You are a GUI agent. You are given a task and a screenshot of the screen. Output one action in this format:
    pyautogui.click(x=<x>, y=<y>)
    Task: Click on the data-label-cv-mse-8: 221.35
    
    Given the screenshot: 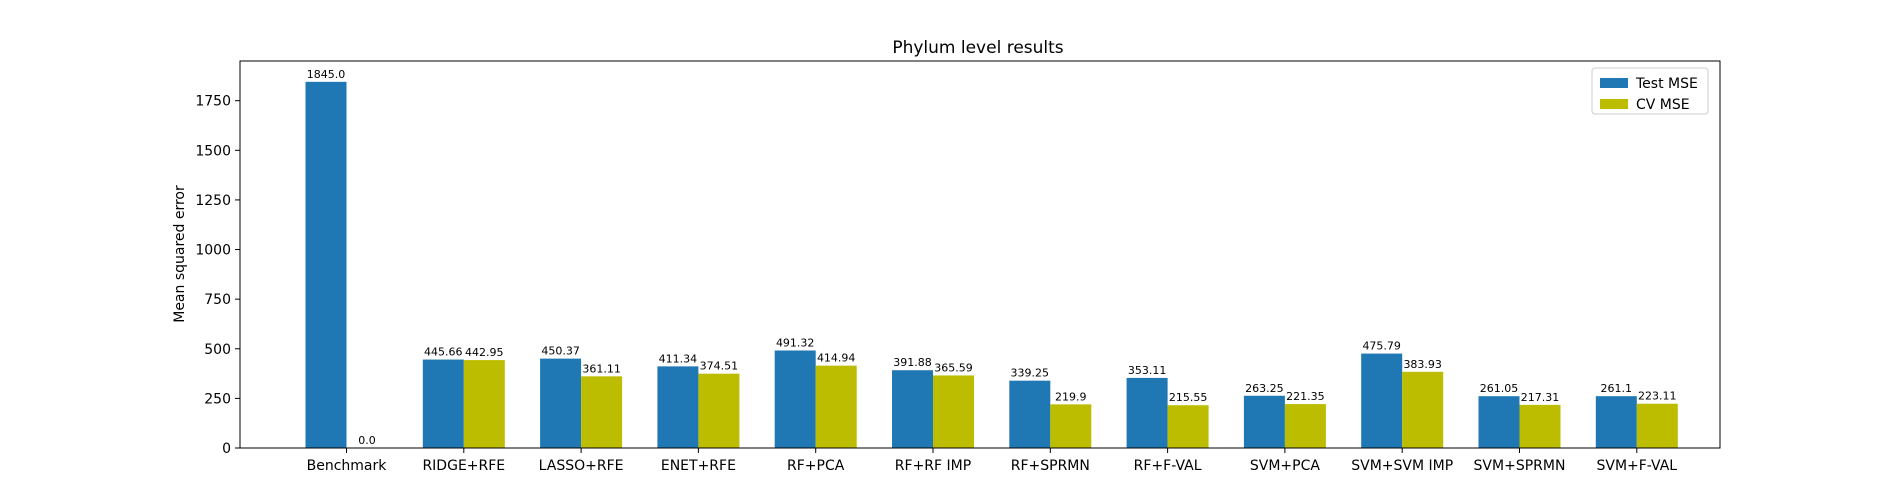 What is the action you would take?
    pyautogui.click(x=1305, y=396)
    